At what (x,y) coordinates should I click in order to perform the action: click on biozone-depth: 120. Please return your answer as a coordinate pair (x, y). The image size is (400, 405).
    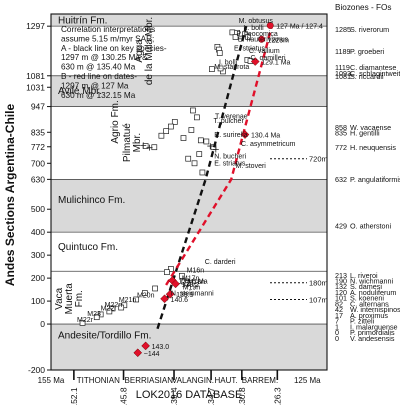
    Looking at the image, I should click on (341, 292).